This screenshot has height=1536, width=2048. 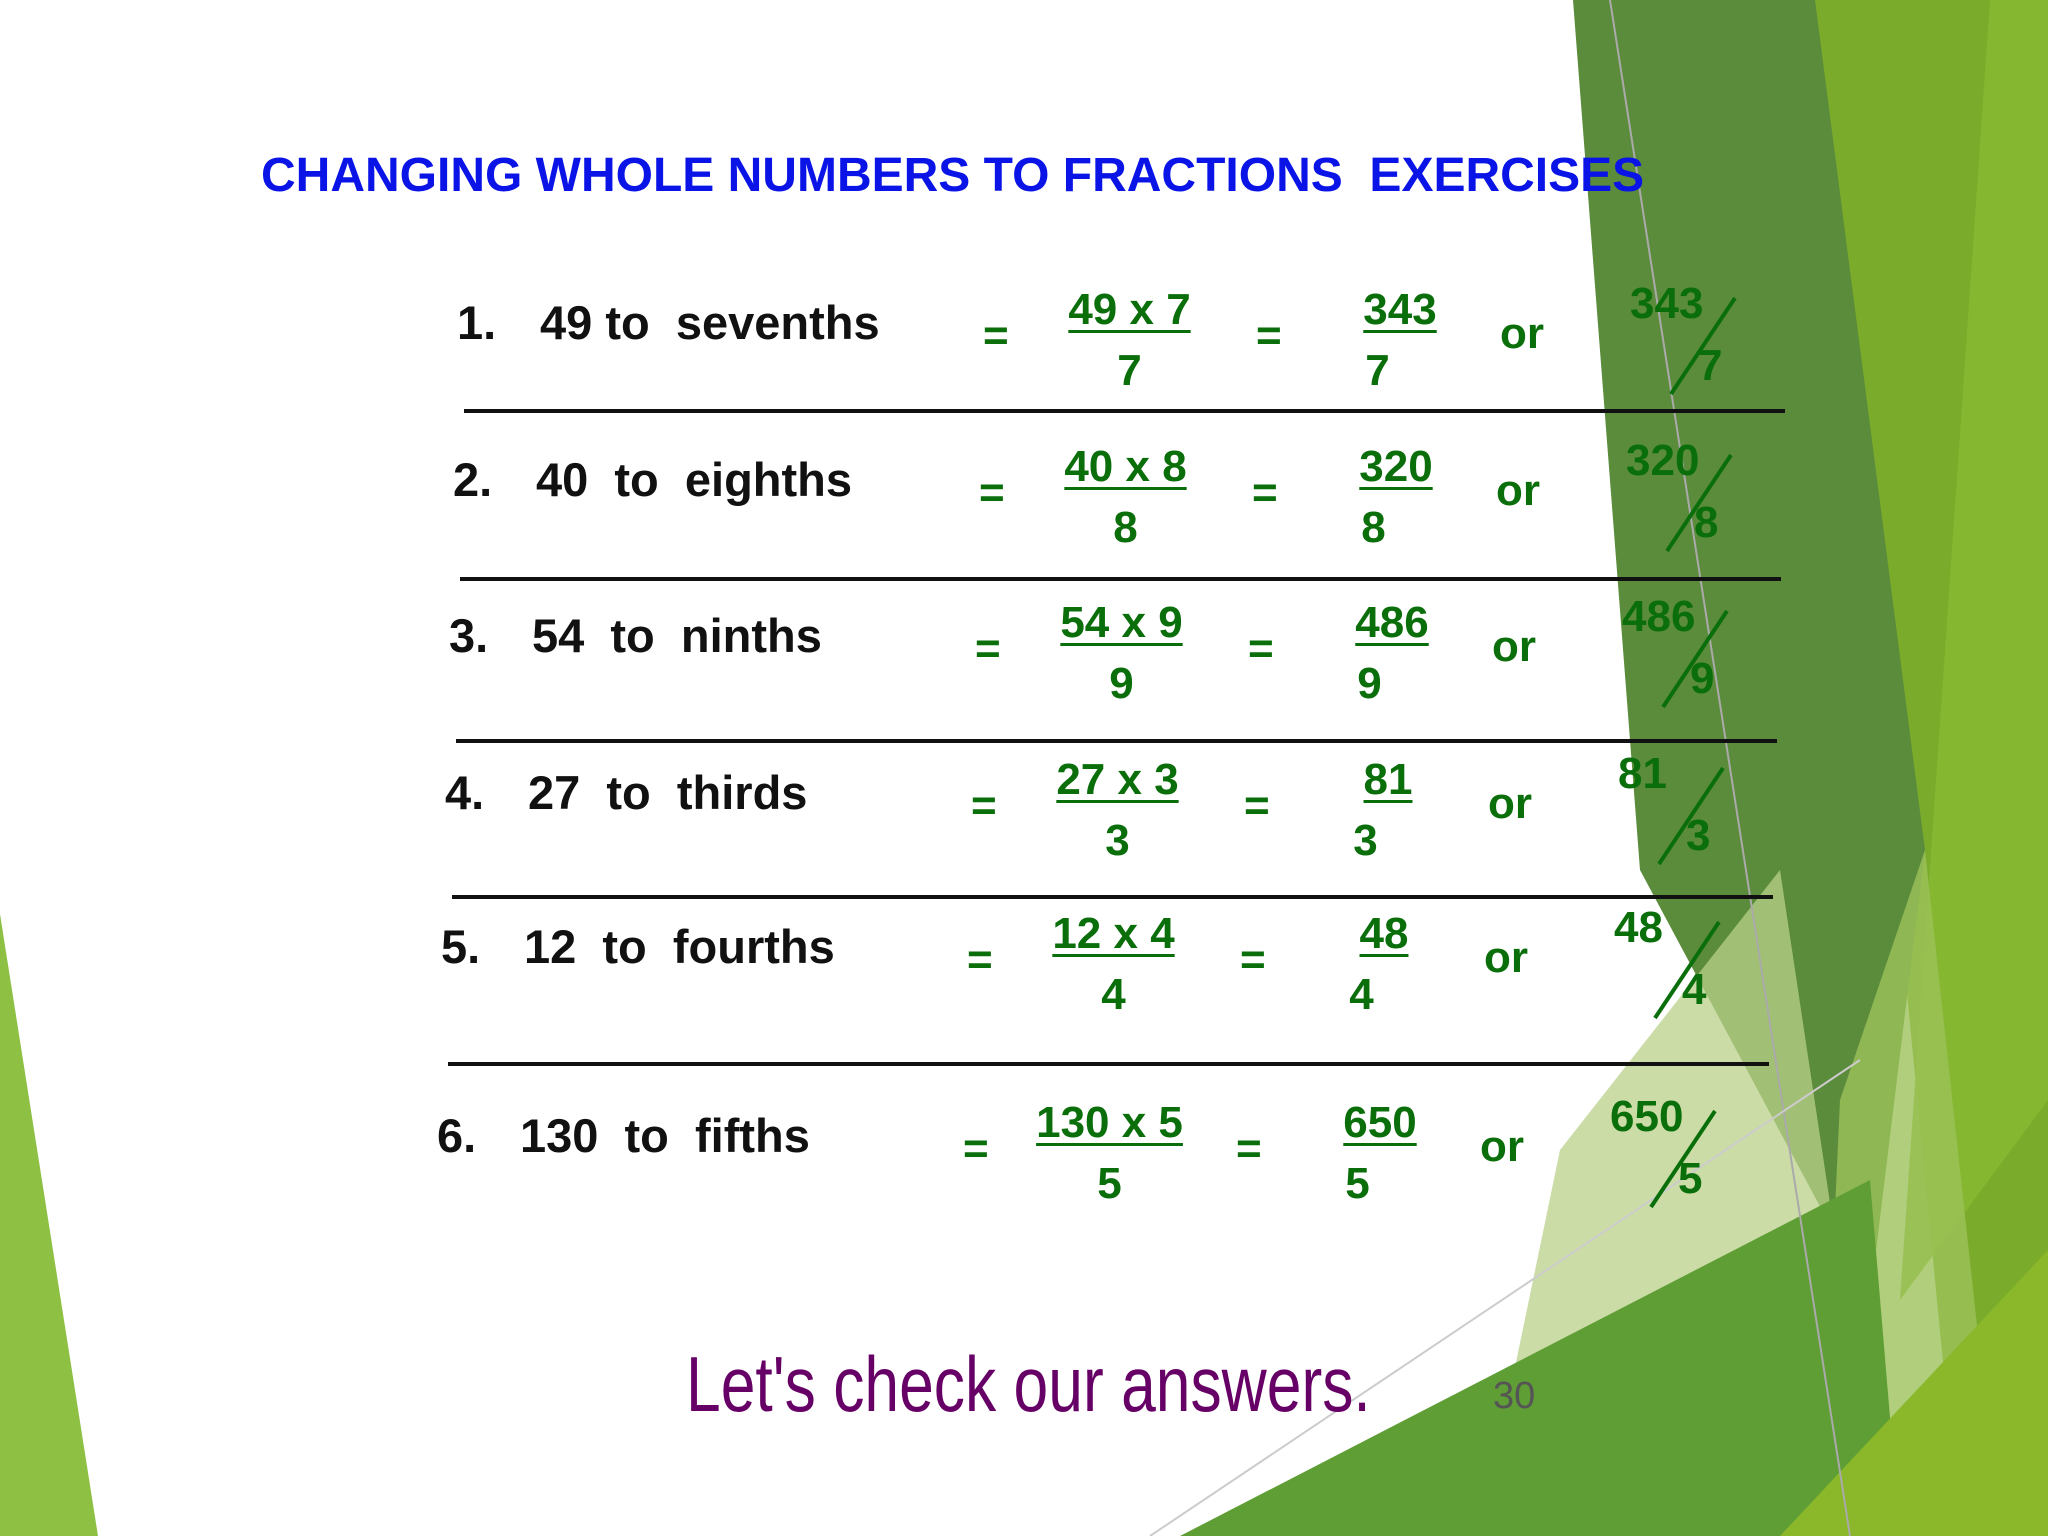 What do you see at coordinates (1024, 353) in the screenshot?
I see `exercise-row: 1. 49 to sevenths = 49 x 7 7 = 343 7 or 343 7` at bounding box center [1024, 353].